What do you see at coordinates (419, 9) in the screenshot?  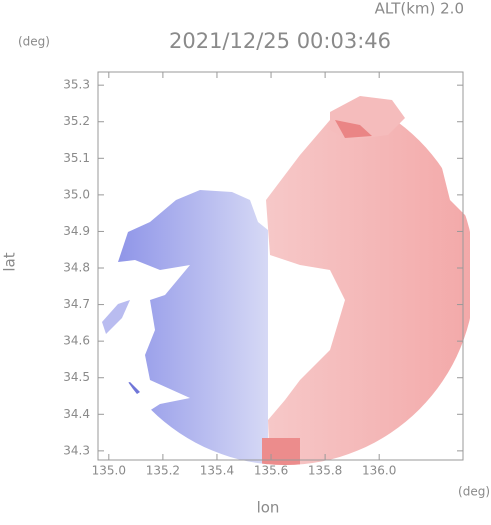 I see `subtitle: ALT(km) 2.0` at bounding box center [419, 9].